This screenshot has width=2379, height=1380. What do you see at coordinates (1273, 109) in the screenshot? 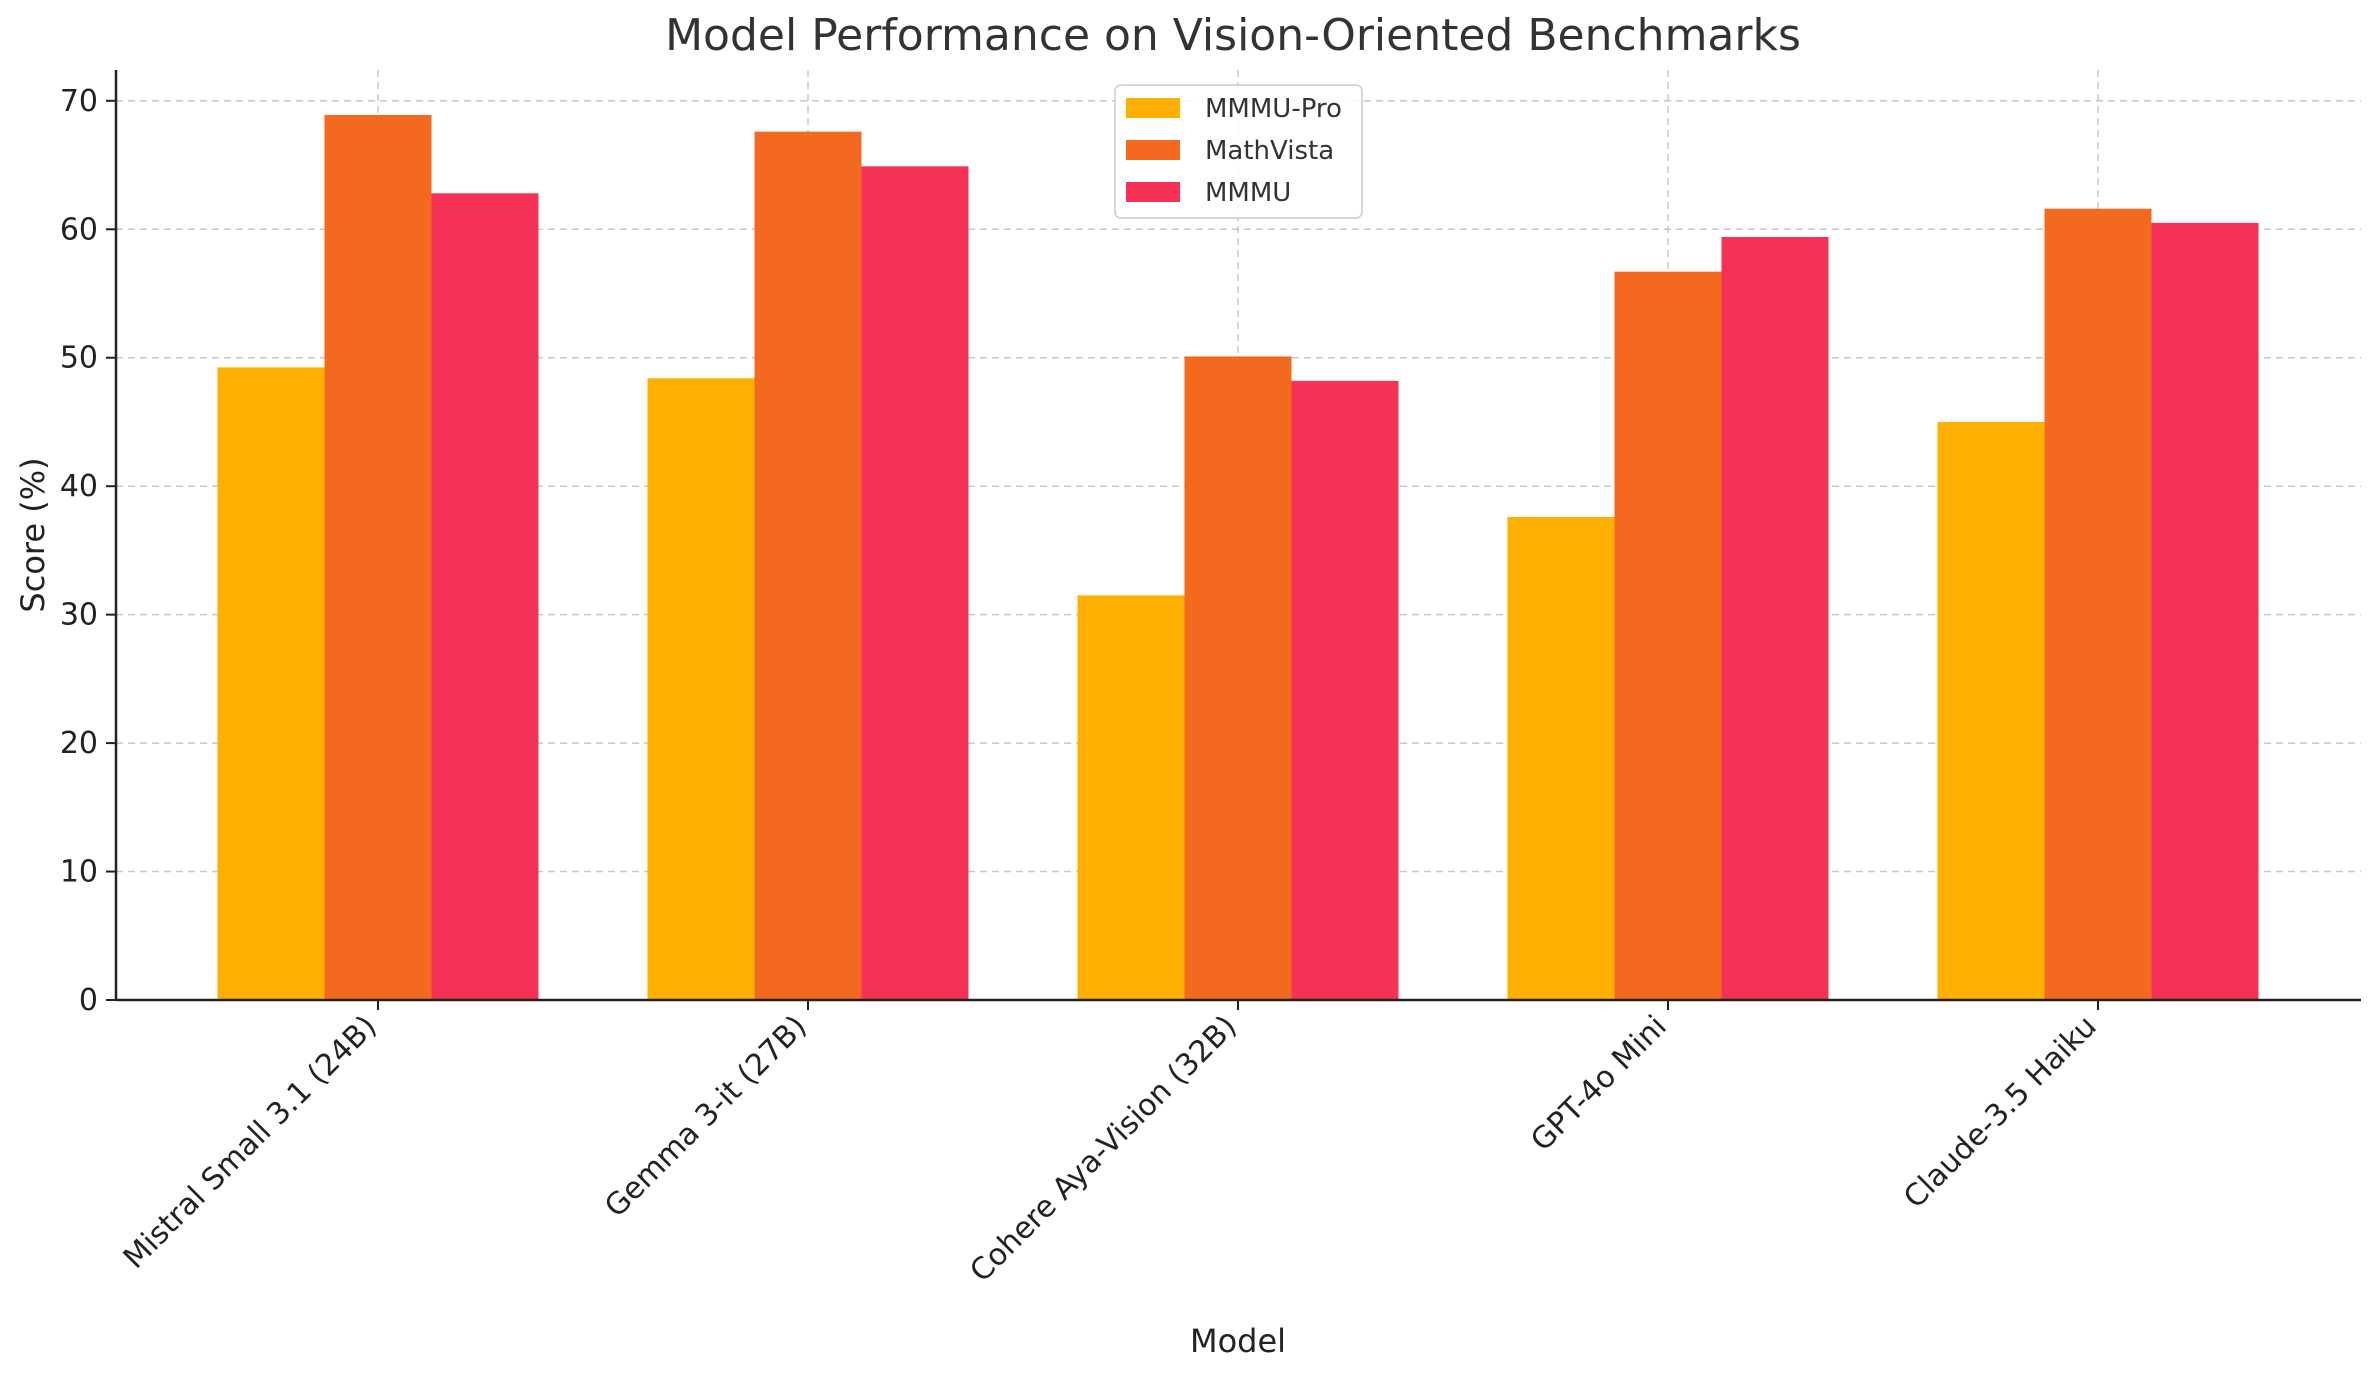
I see `legend-label: MMMU-Pro` at bounding box center [1273, 109].